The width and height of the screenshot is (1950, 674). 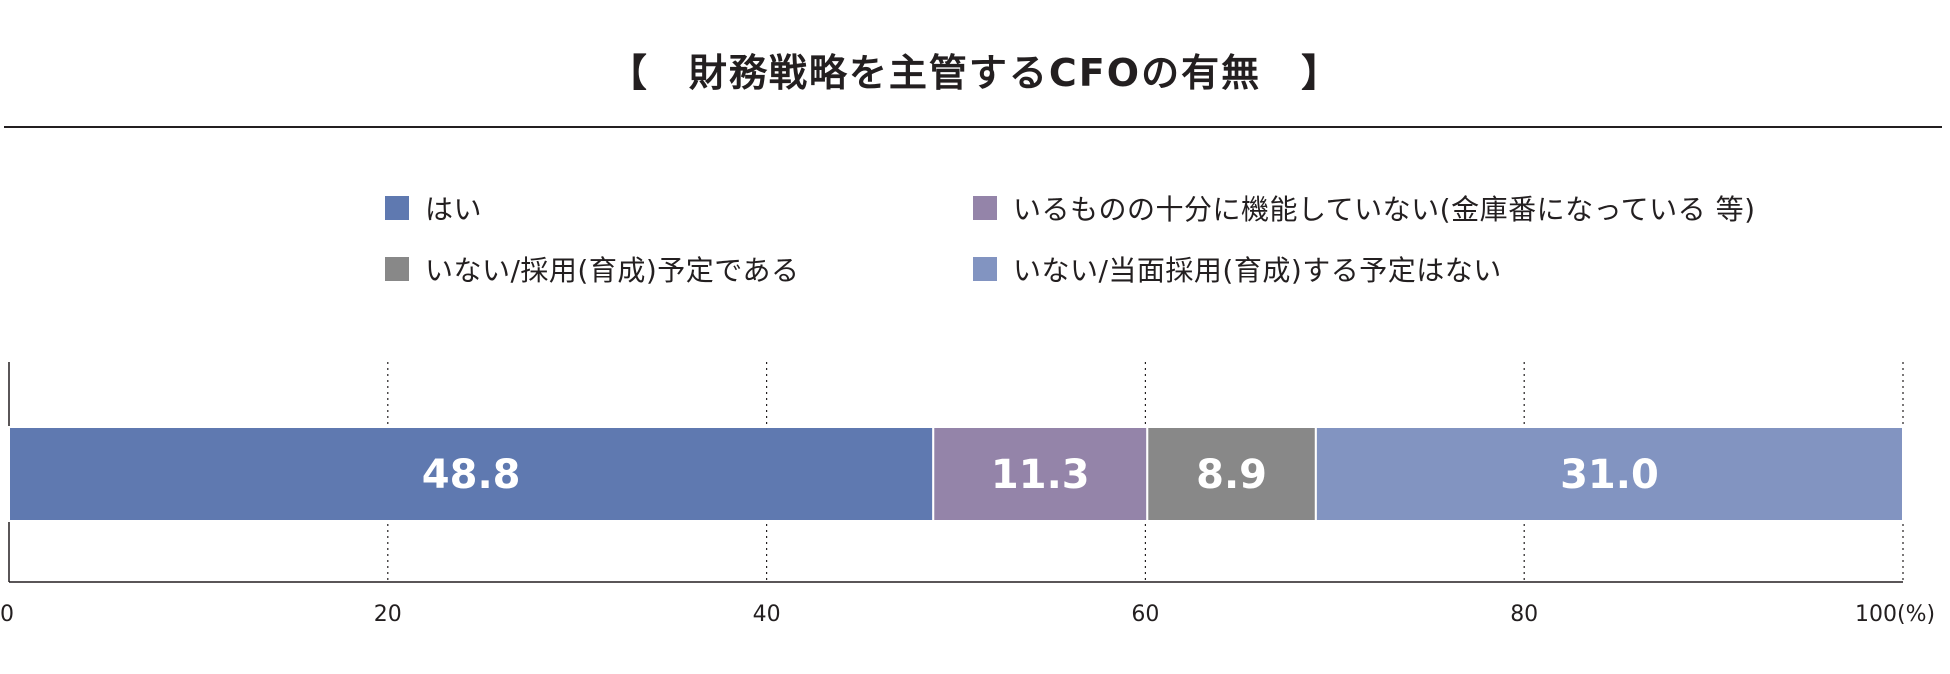 I want to click on legend-swatch-yes, so click(x=397, y=208).